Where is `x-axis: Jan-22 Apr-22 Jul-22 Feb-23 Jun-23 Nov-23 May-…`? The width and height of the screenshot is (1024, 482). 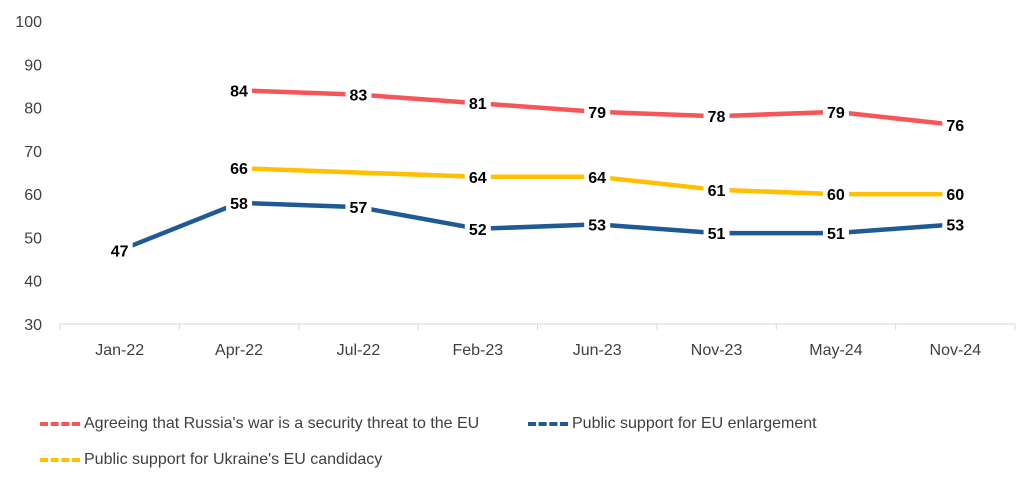 x-axis: Jan-22 Apr-22 Jul-22 Feb-23 Jun-23 Nov-23 May-… is located at coordinates (537, 341).